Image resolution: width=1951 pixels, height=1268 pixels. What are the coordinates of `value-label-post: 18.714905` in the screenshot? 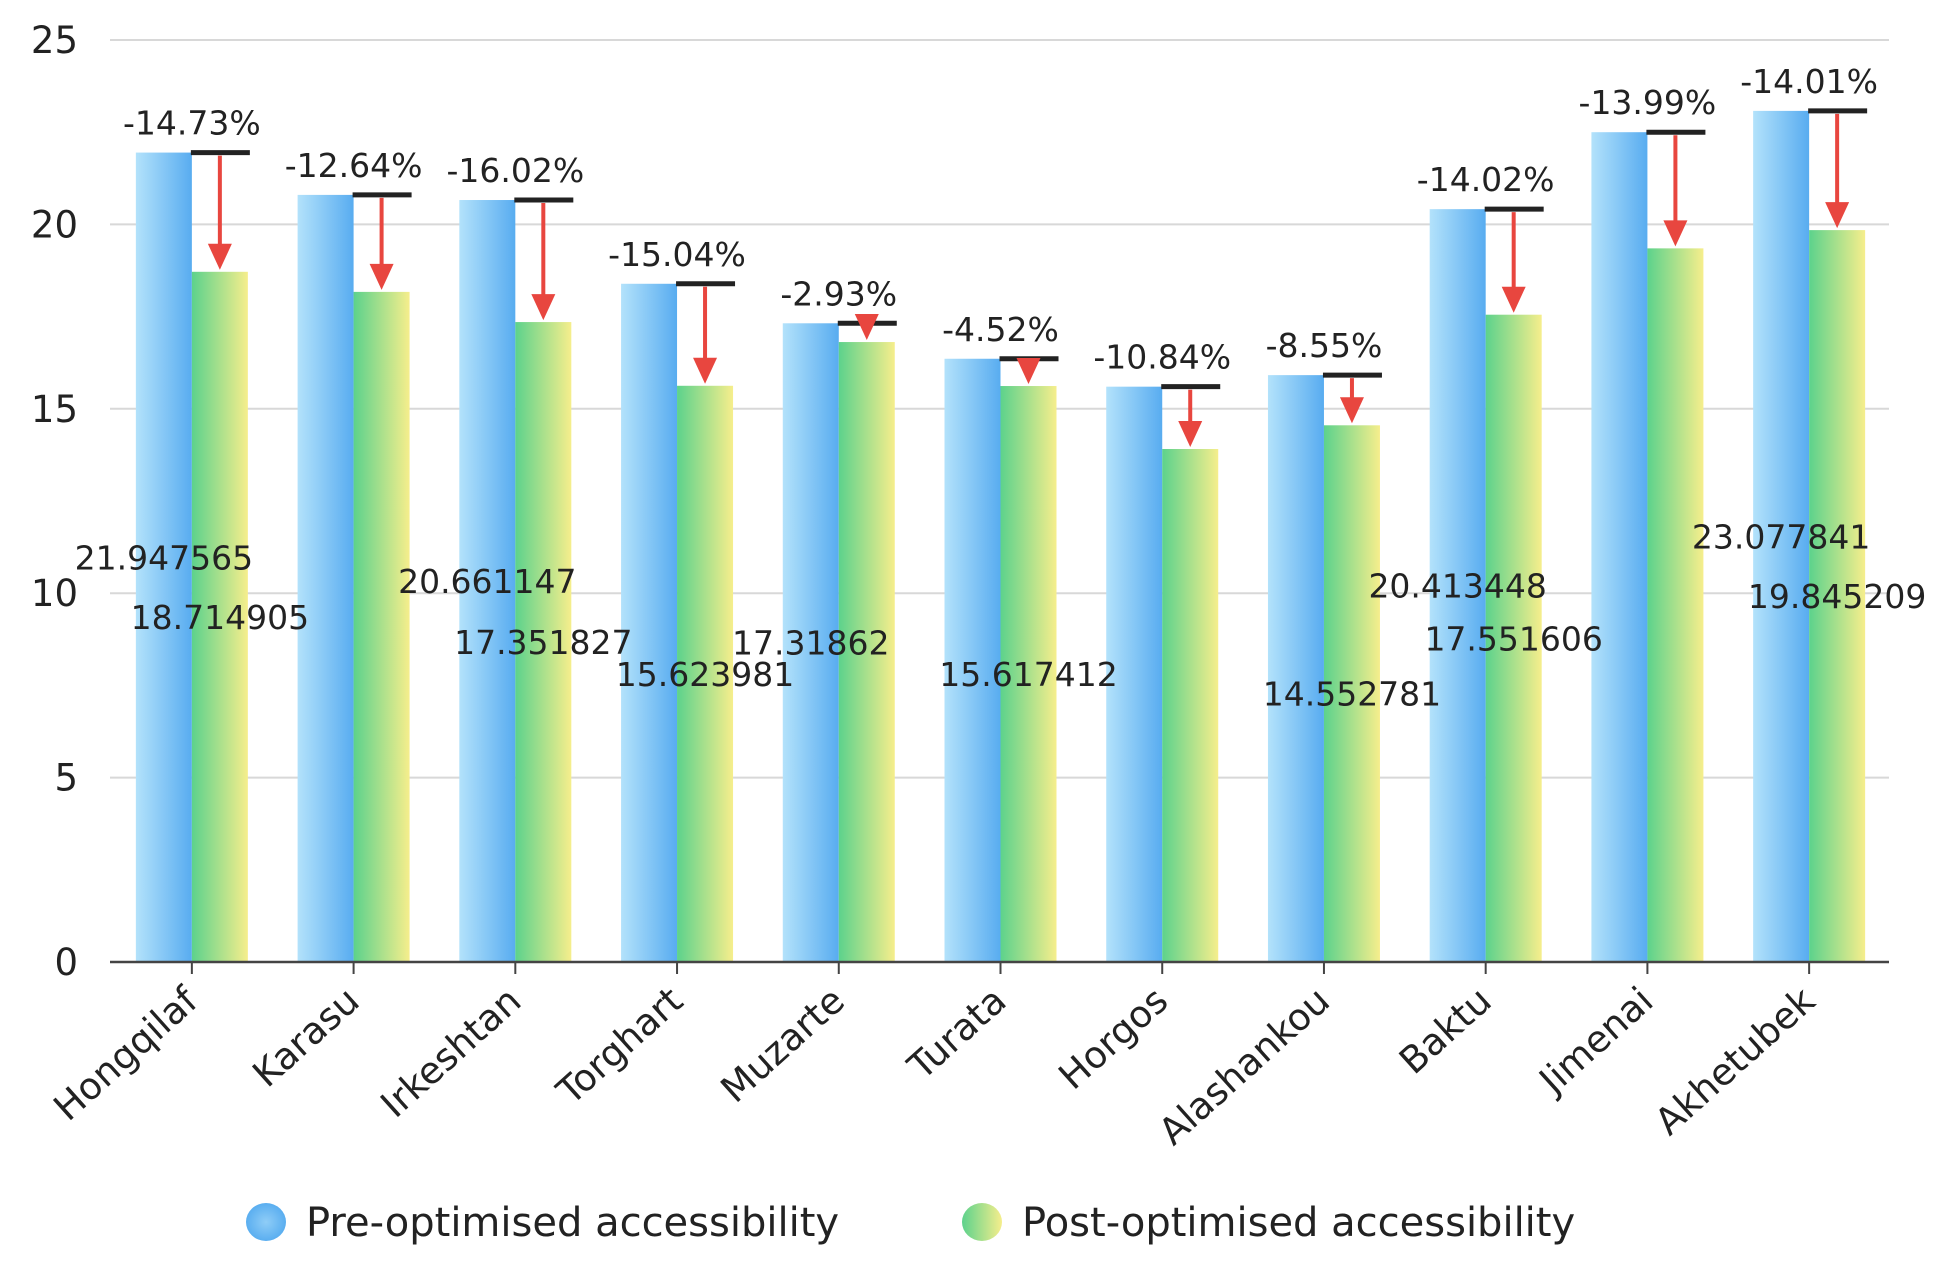 It's located at (220, 617).